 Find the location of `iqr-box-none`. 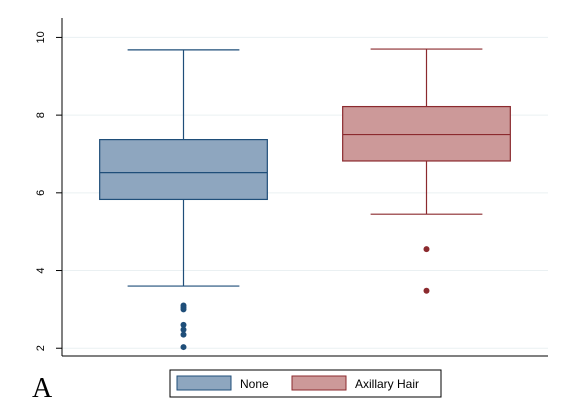

iqr-box-none is located at coordinates (183, 170).